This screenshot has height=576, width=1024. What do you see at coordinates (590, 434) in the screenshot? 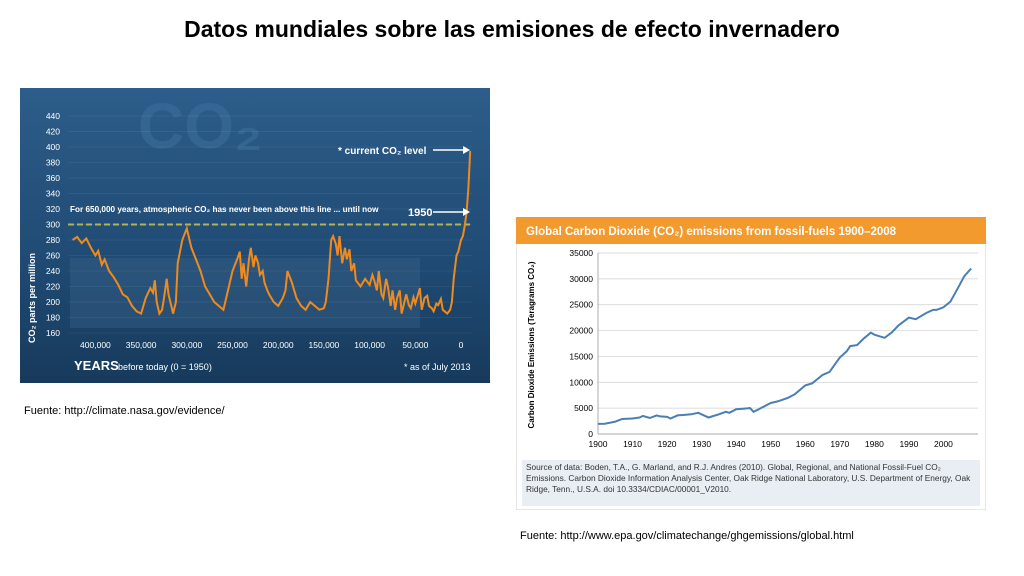
I see `chart2-ytick-label: 0` at bounding box center [590, 434].